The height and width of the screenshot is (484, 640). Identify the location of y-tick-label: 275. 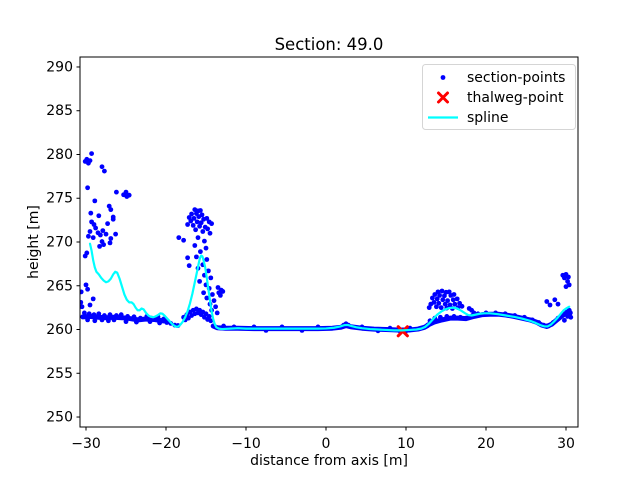
(59, 199).